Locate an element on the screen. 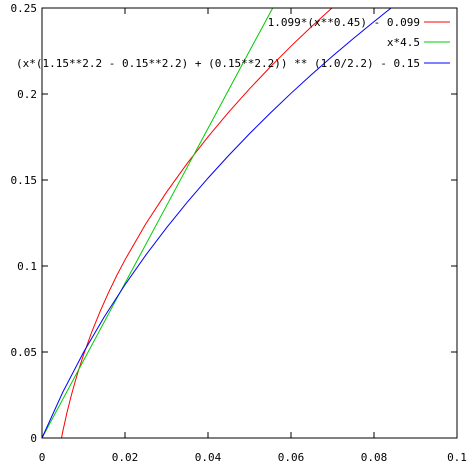 This screenshot has width=476, height=476. y-tick-label: 0.1 is located at coordinates (27, 266).